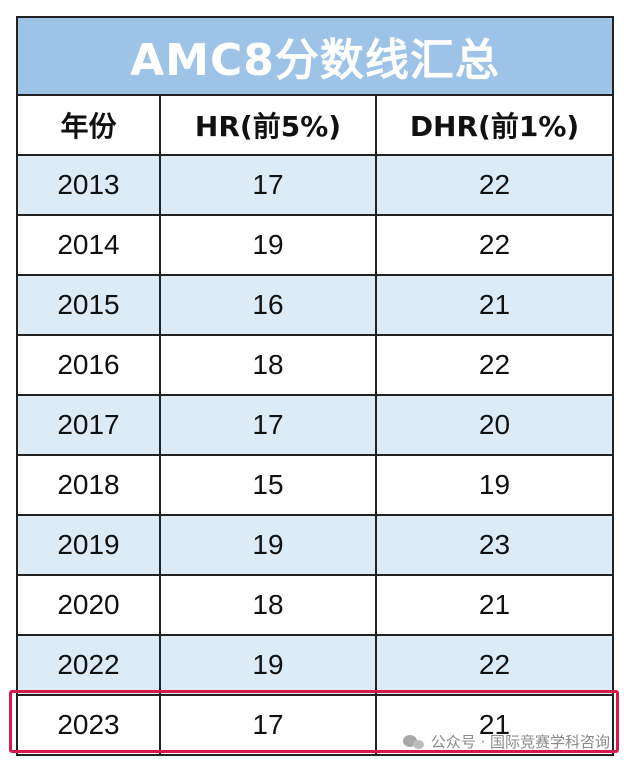  I want to click on cell-year: 2014, so click(89, 245).